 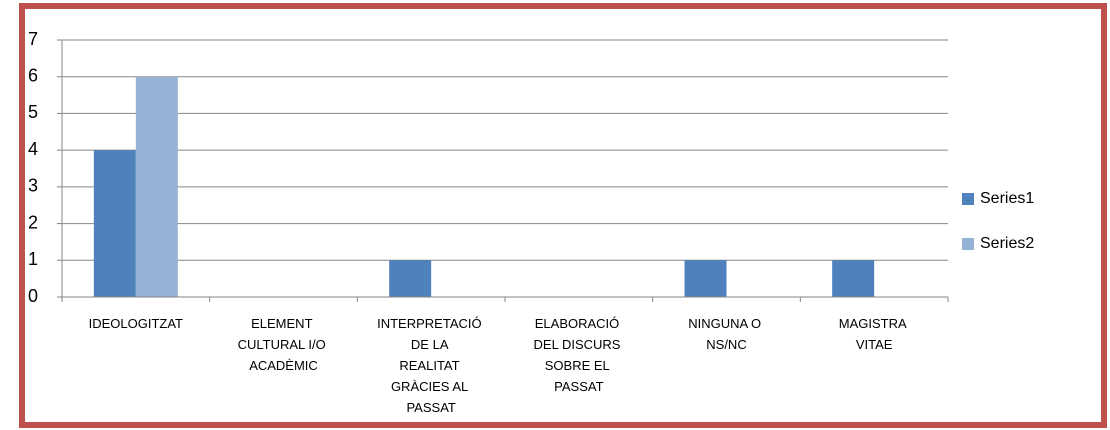 What do you see at coordinates (726, 334) in the screenshot?
I see `x-tick-label: NINGUNA O NS/NC` at bounding box center [726, 334].